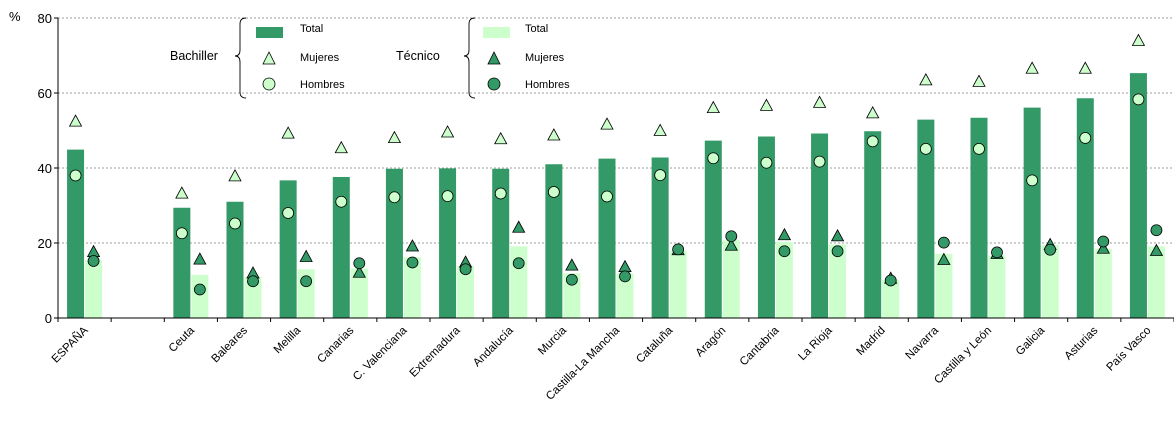 This screenshot has height=425, width=1174. Describe the element at coordinates (182, 262) in the screenshot. I see `bar-bachiller-total-ceuta` at that location.